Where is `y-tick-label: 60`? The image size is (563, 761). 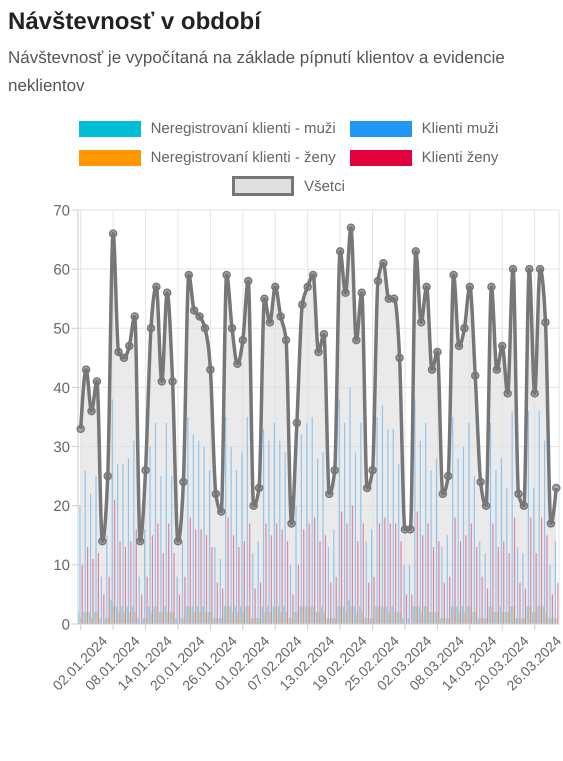
y-tick-label: 60 is located at coordinates (61, 269).